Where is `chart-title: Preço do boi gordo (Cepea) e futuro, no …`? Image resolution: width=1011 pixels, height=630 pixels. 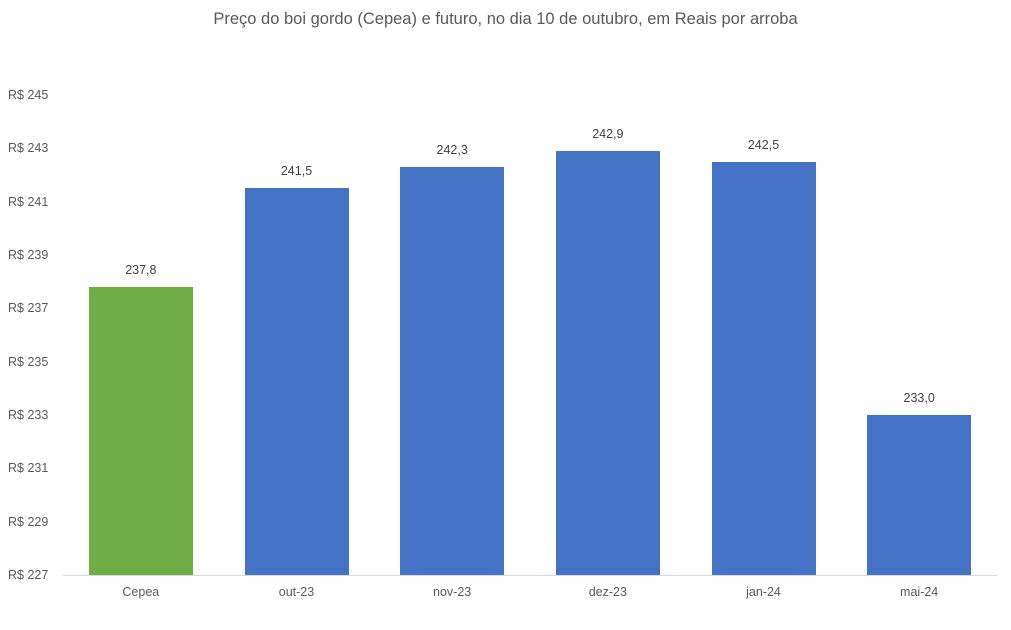
chart-title: Preço do boi gordo (Cepea) e futuro, no … is located at coordinates (505, 19).